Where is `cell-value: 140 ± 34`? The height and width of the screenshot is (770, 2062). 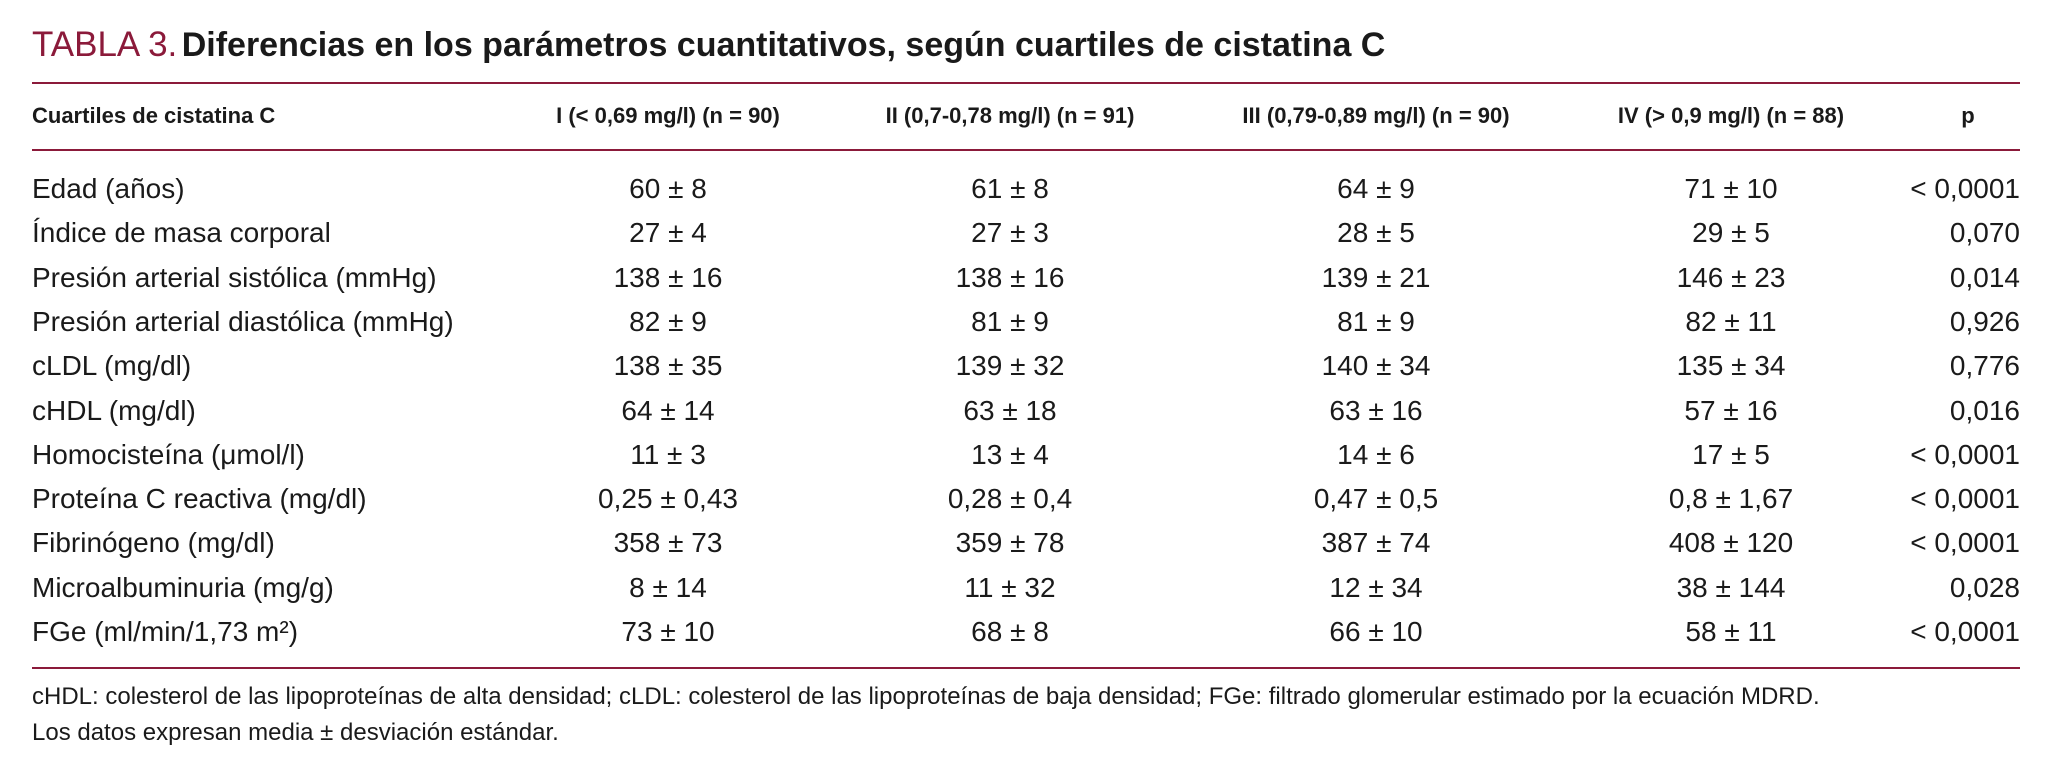
cell-value: 140 ± 34 is located at coordinates (1376, 366).